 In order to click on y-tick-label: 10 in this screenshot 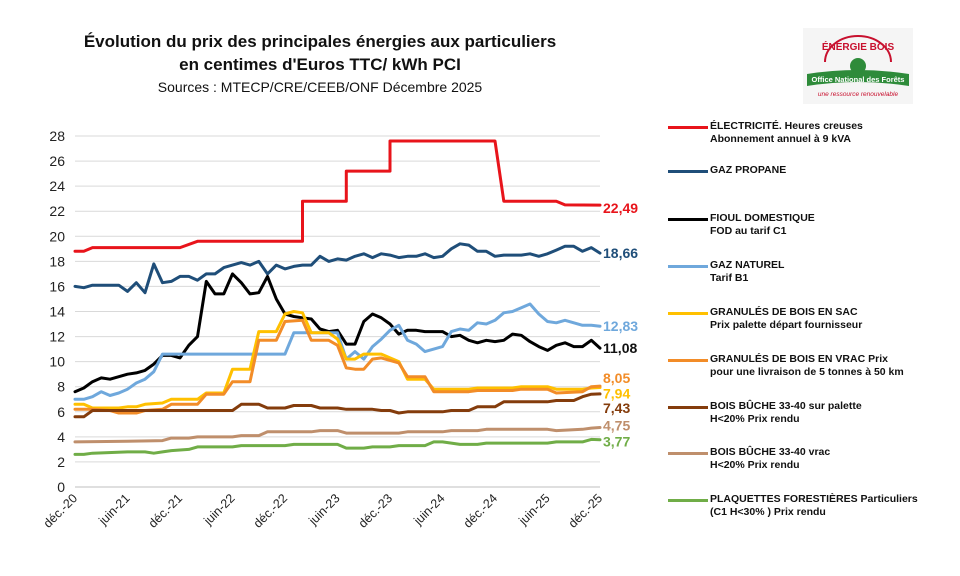, I will do `click(57, 362)`.